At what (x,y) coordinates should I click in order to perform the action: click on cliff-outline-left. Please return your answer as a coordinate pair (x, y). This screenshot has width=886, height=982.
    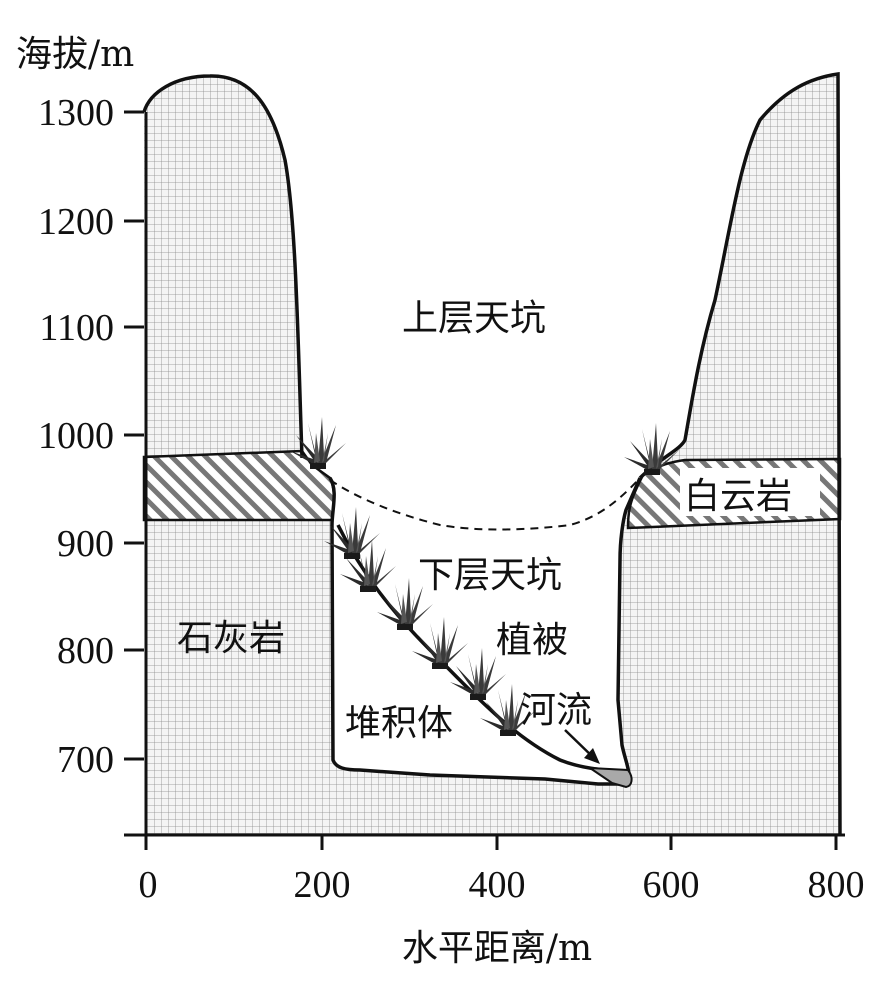
    Looking at the image, I should click on (223, 266).